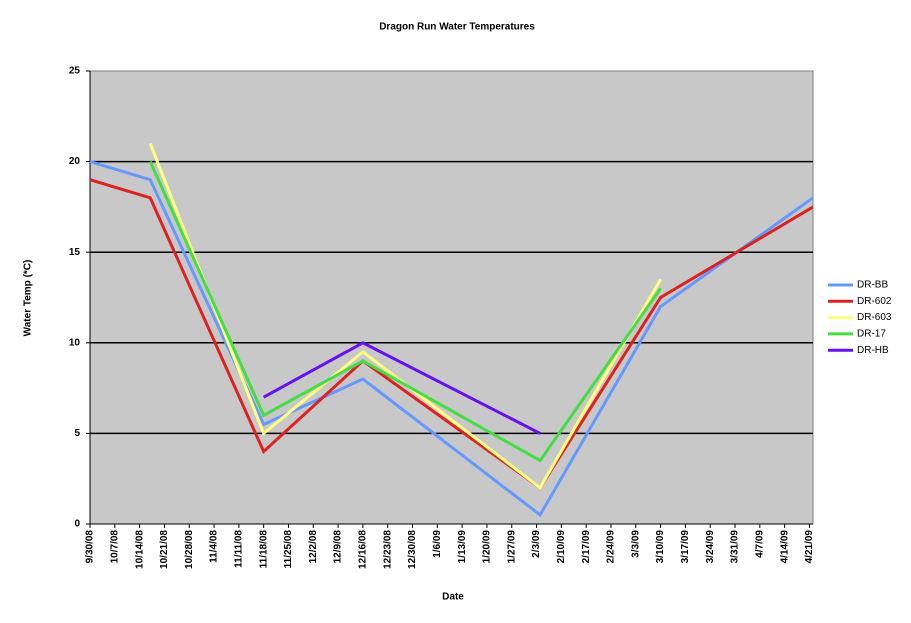  What do you see at coordinates (611, 547) in the screenshot?
I see `x-tick-label: 2/24/09` at bounding box center [611, 547].